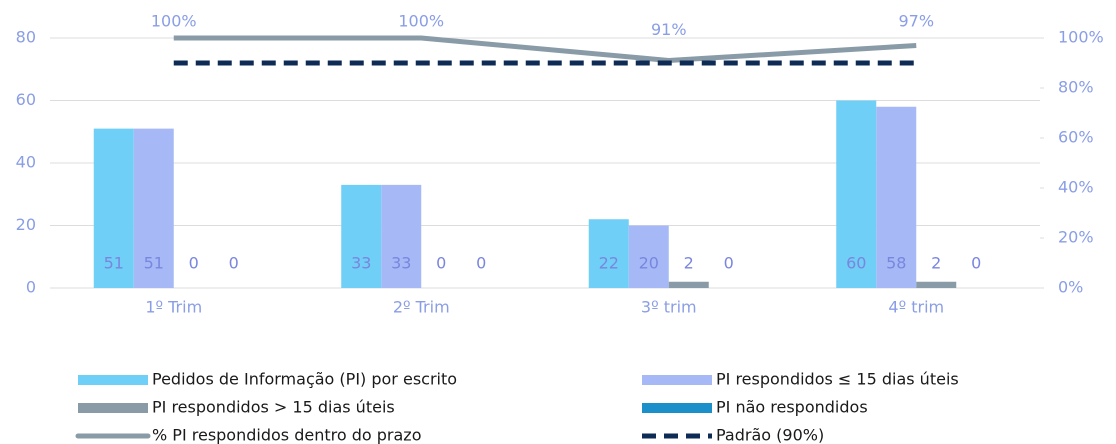  I want to click on y2-tick-label: 80%, so click(1076, 87).